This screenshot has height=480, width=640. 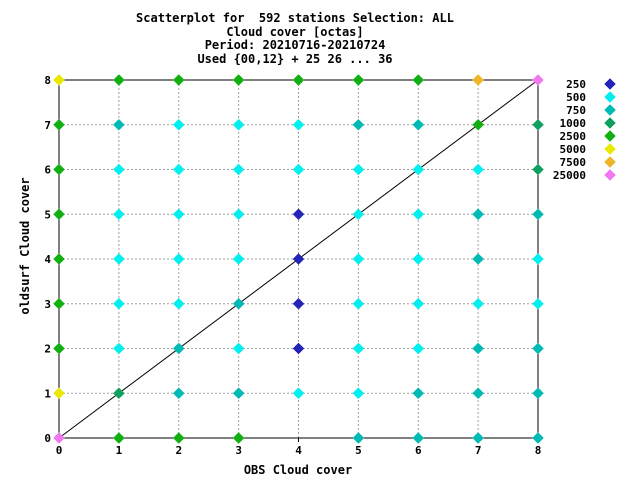 What do you see at coordinates (47, 125) in the screenshot?
I see `y-tick-label: 7` at bounding box center [47, 125].